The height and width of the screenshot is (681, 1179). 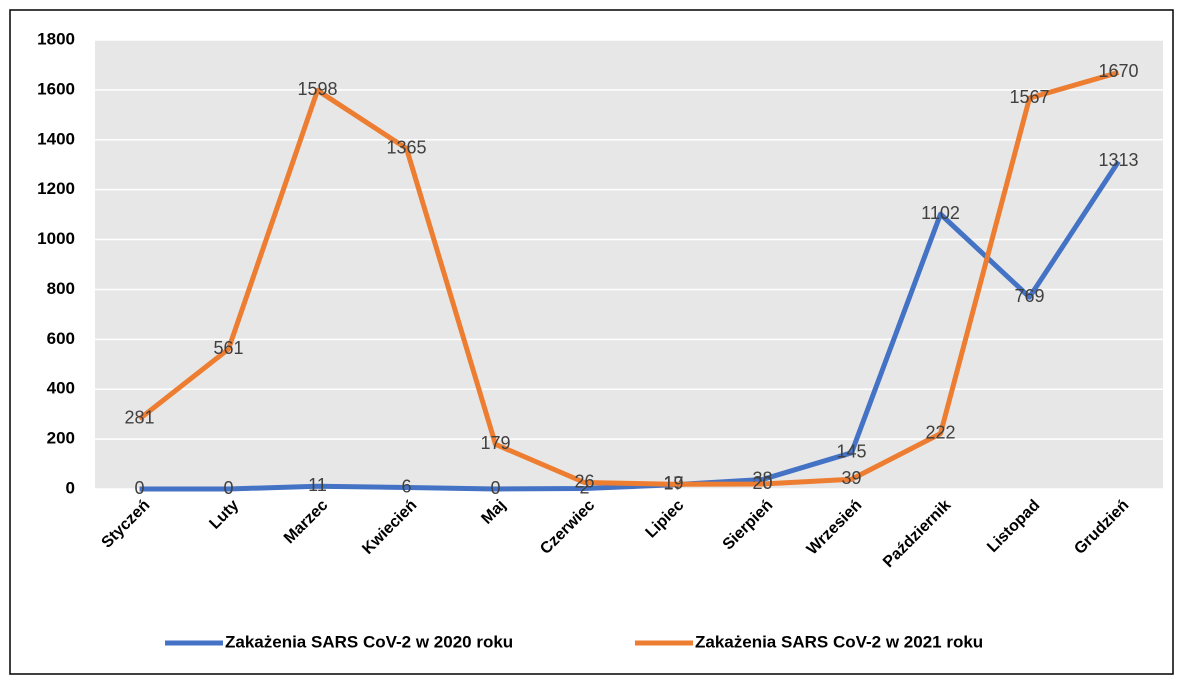 What do you see at coordinates (317, 485) in the screenshot?
I see `data-label: 11` at bounding box center [317, 485].